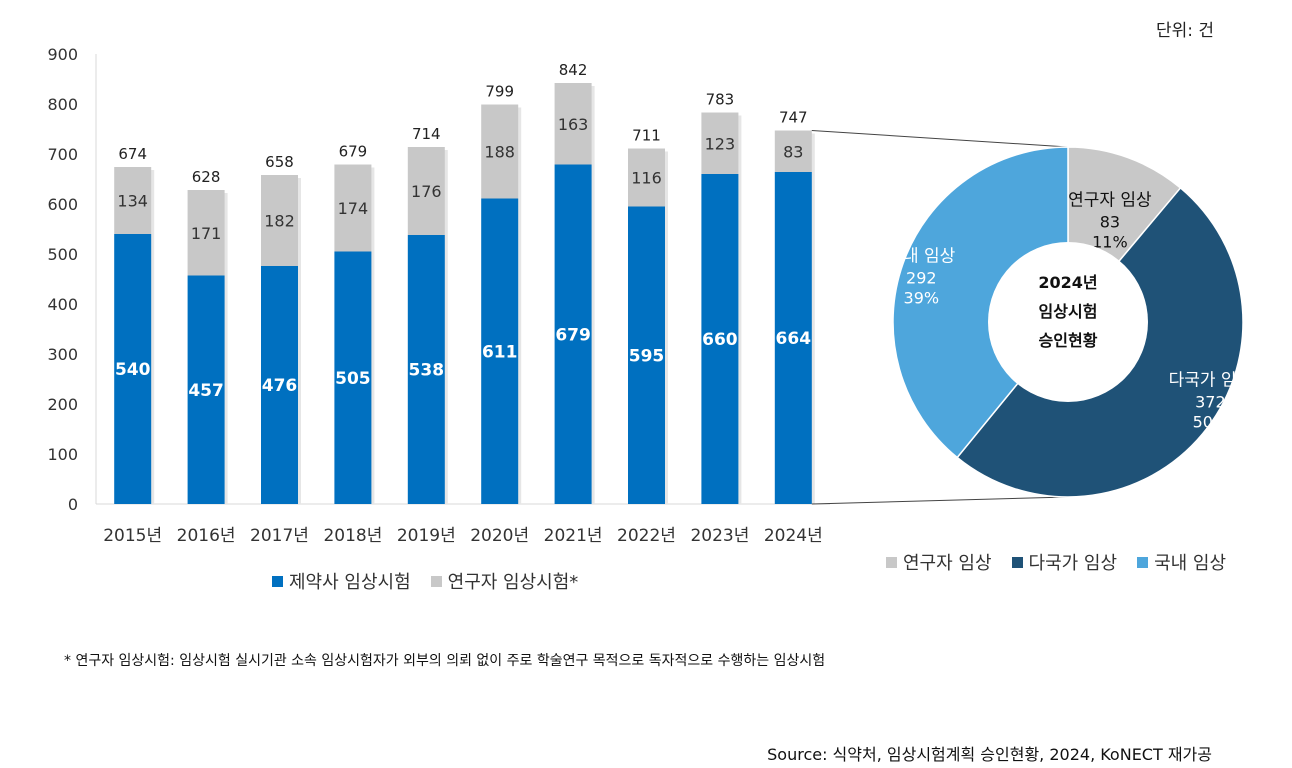 This screenshot has width=1292, height=768. What do you see at coordinates (646, 178) in the screenshot?
I see `investigator-value-label: 116` at bounding box center [646, 178].